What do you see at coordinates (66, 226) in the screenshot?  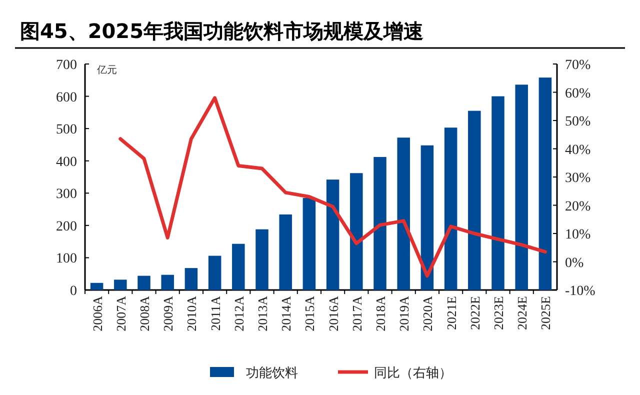 I see `y-tick-label: 200` at bounding box center [66, 226].